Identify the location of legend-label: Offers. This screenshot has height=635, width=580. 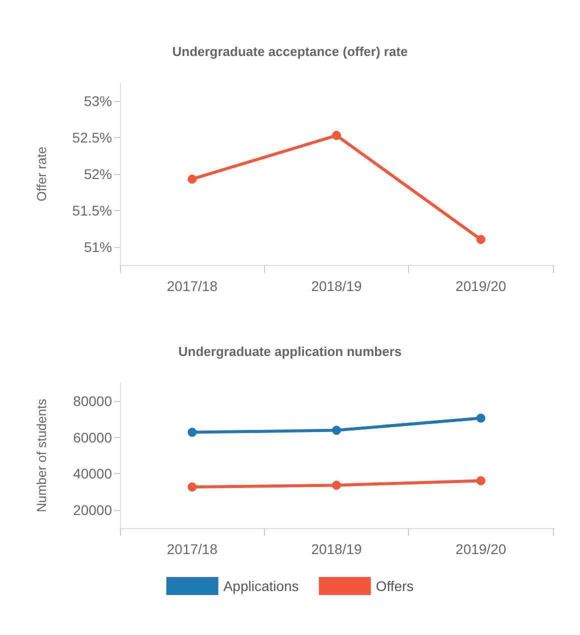
(395, 586).